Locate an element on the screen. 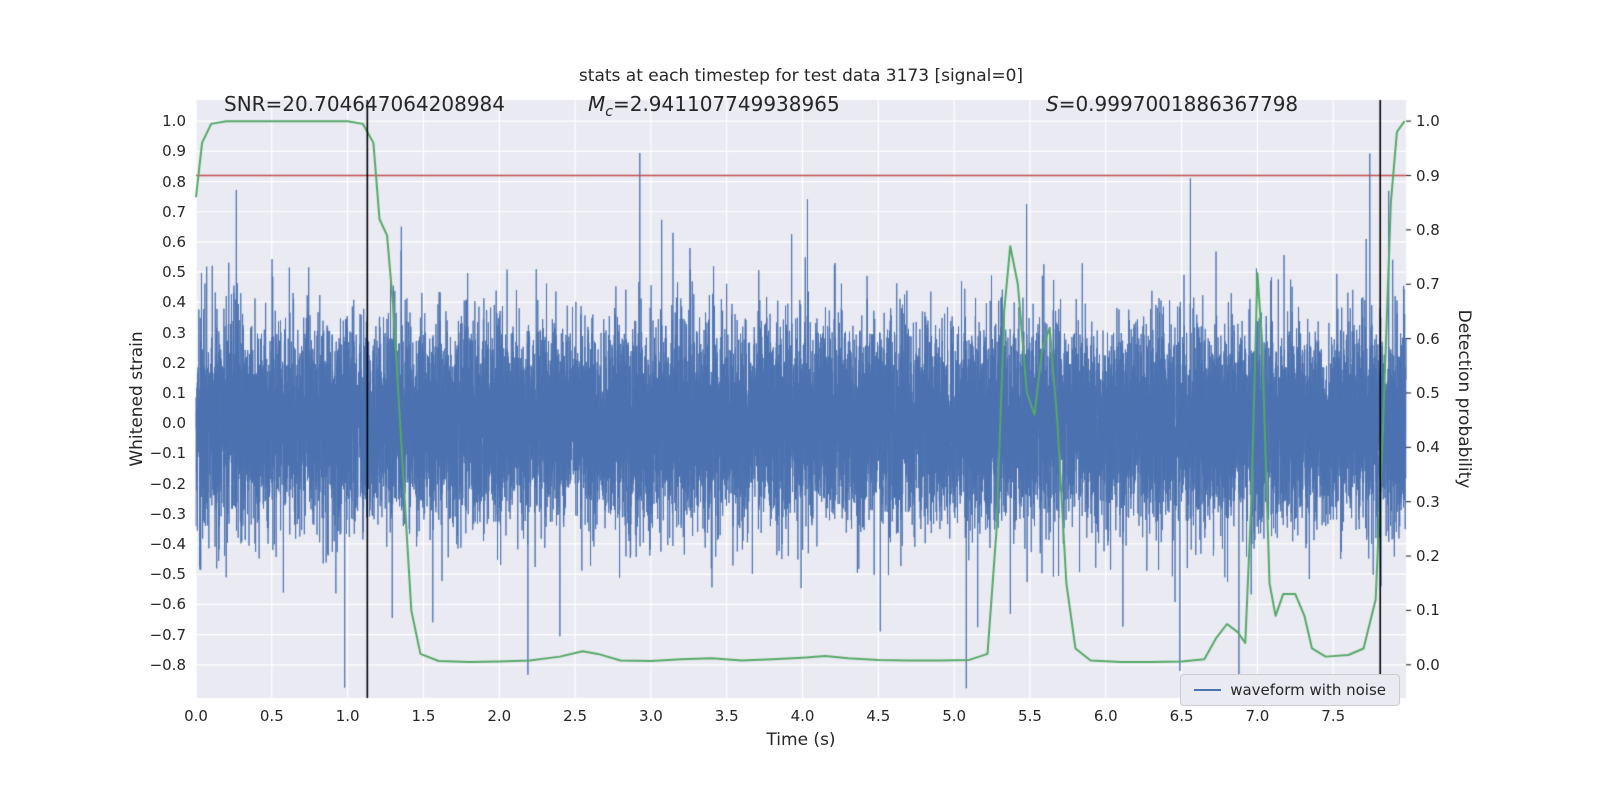 The height and width of the screenshot is (800, 1600). y-tick-label-left: −0.4 is located at coordinates (167, 543).